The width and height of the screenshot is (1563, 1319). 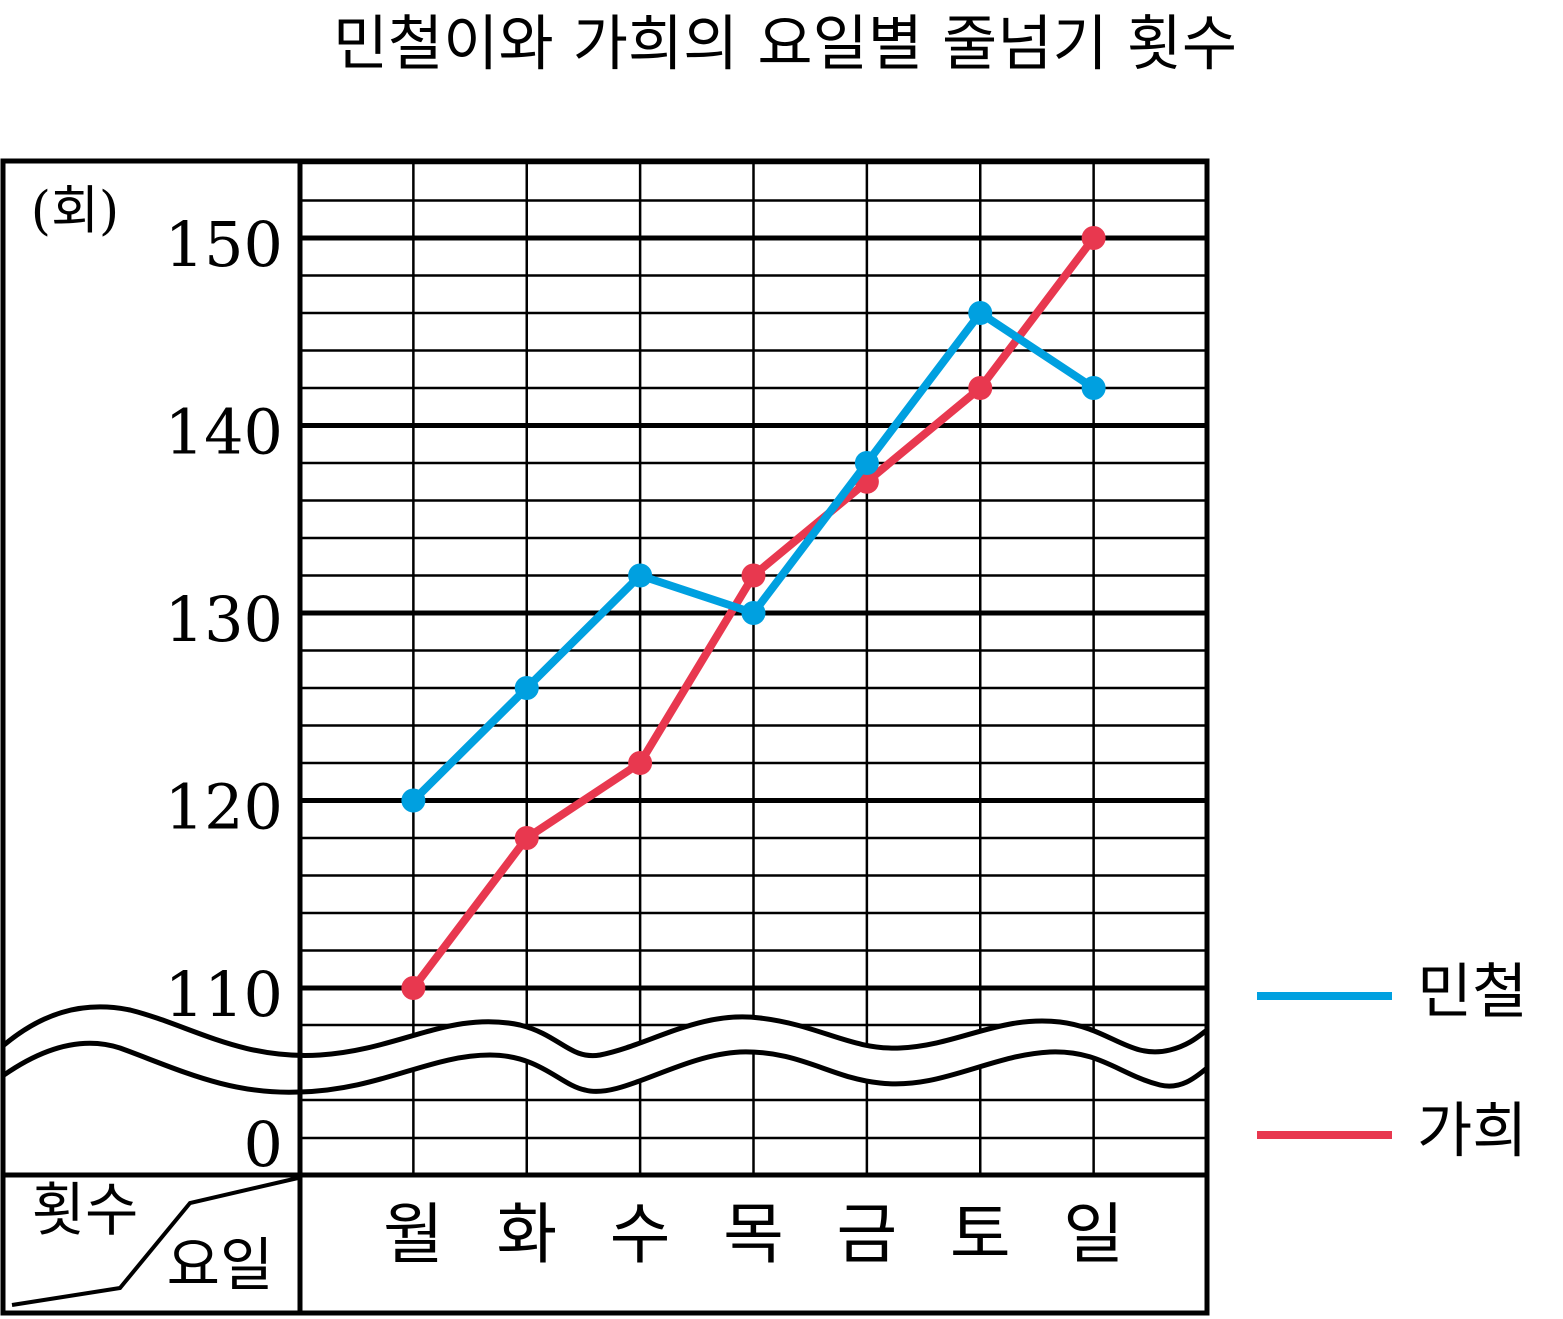 I want to click on y-tick-label: 120, so click(x=224, y=807).